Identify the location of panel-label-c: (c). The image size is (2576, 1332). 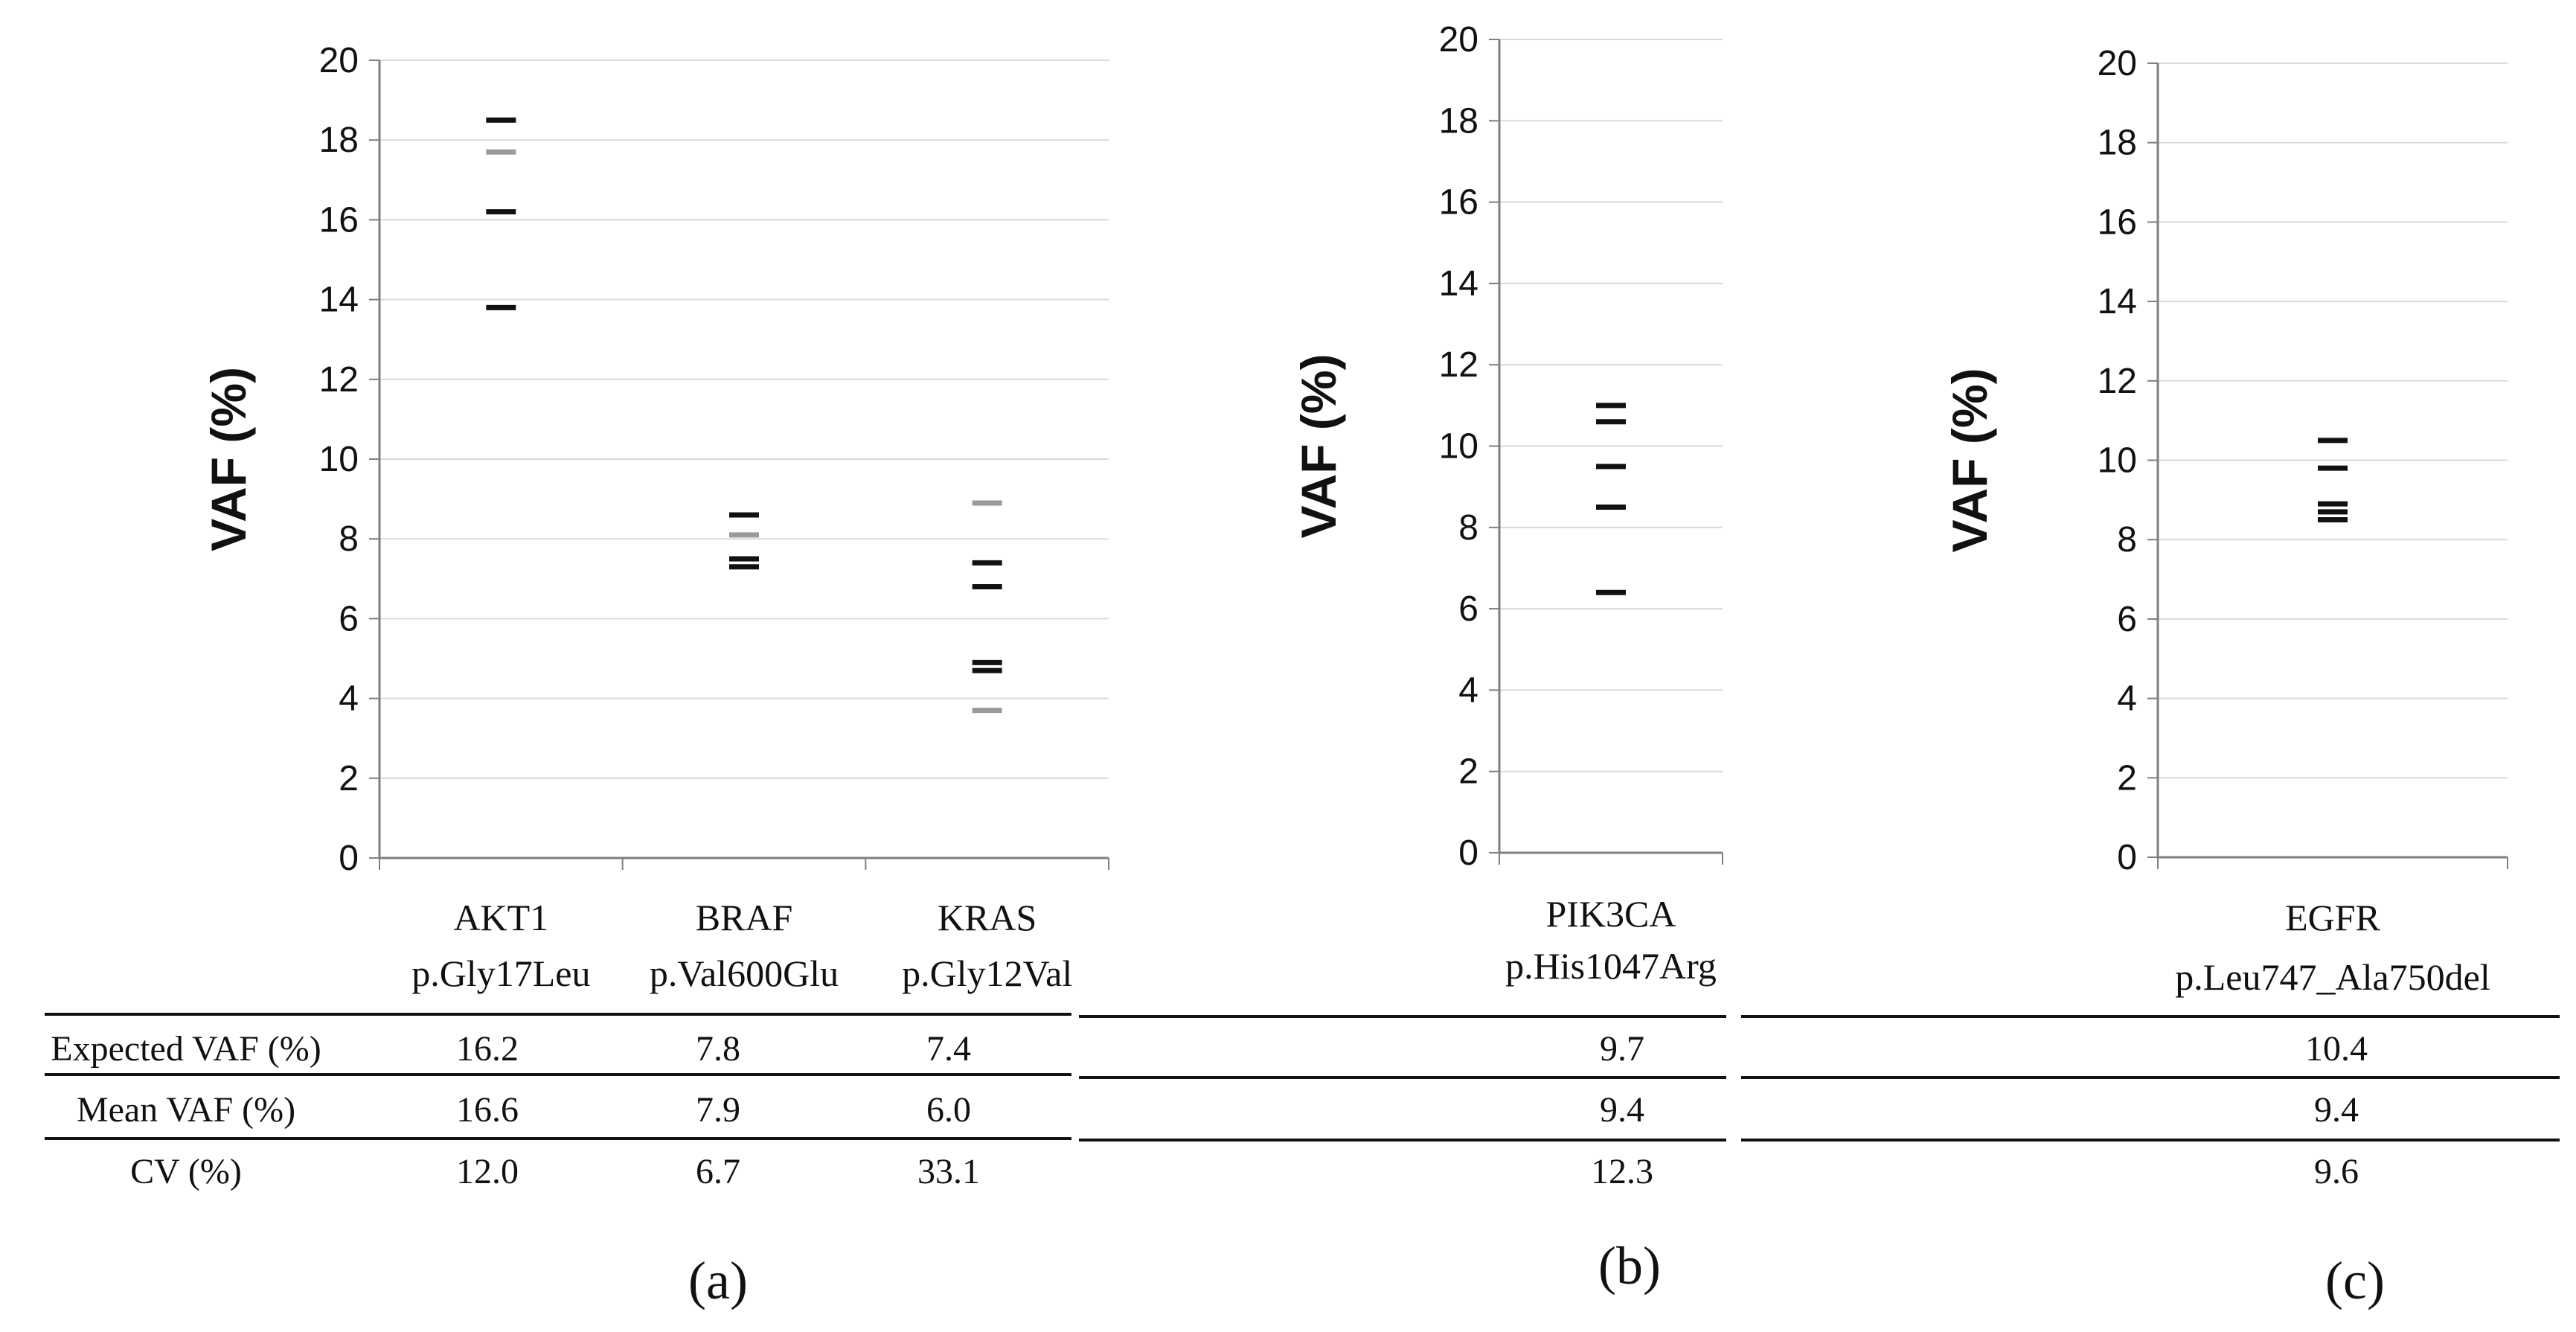
(2355, 1280).